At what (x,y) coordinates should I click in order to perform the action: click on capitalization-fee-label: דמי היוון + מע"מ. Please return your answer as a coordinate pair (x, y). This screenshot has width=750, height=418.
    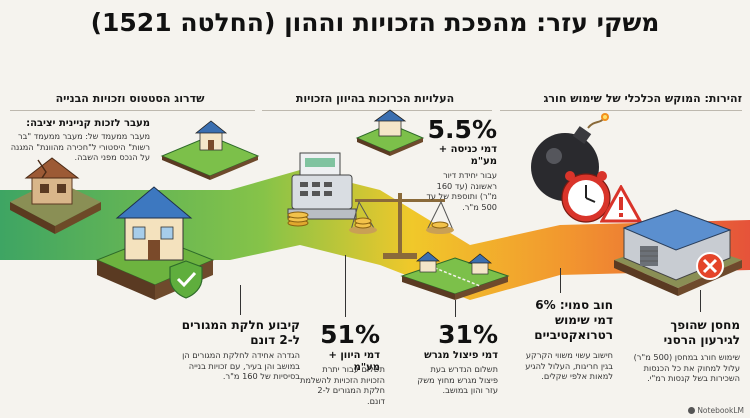
    Looking at the image, I should click on (354, 361).